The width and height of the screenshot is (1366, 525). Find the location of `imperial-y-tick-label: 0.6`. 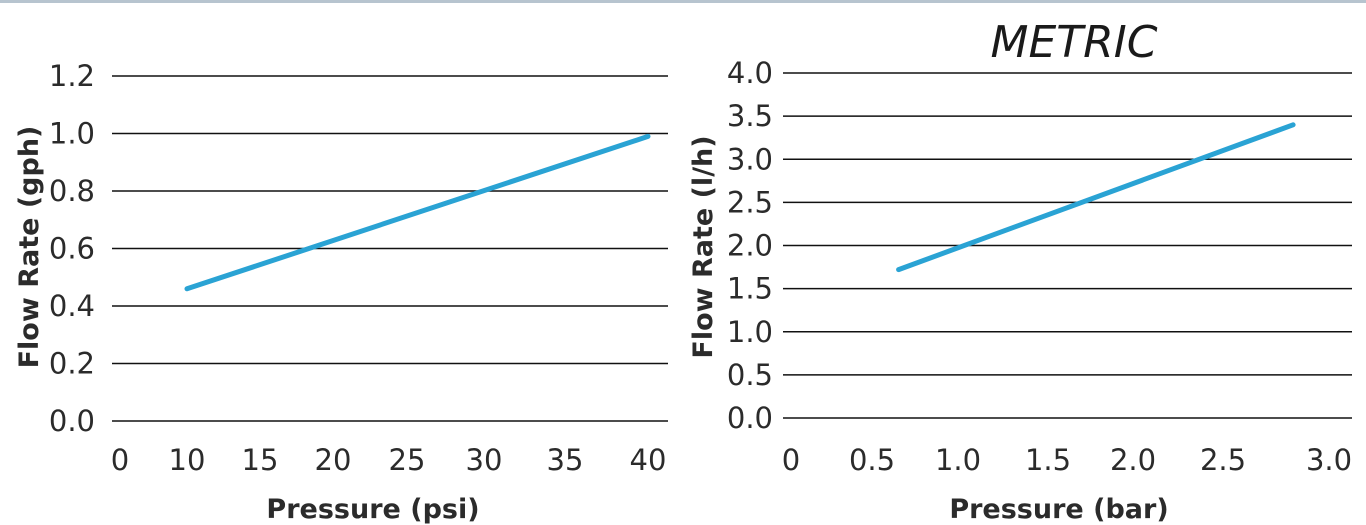

imperial-y-tick-label: 0.6 is located at coordinates (72, 249).